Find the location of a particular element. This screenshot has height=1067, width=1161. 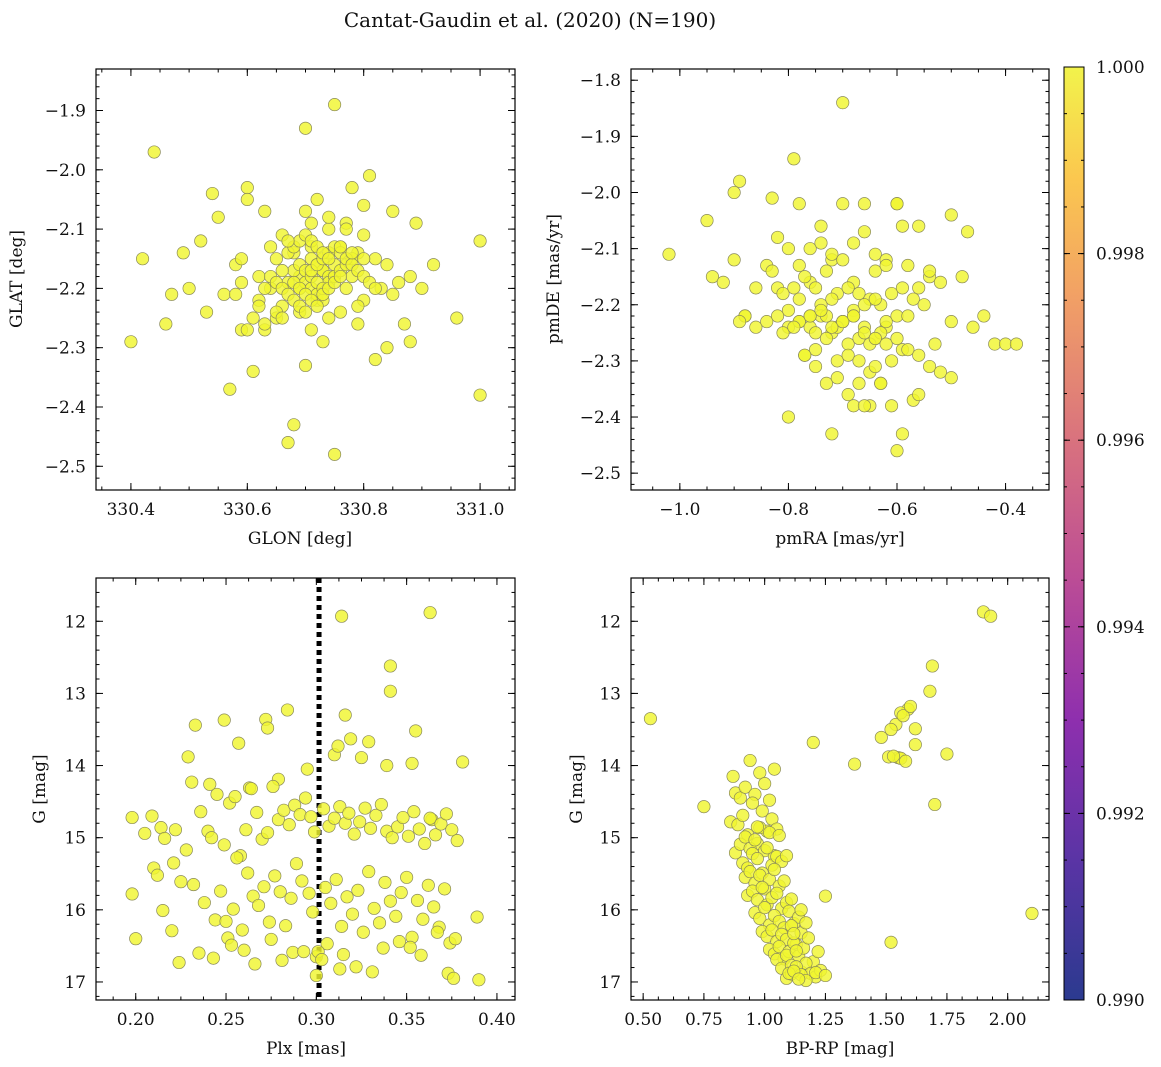

plot-frame is located at coordinates (305, 789).